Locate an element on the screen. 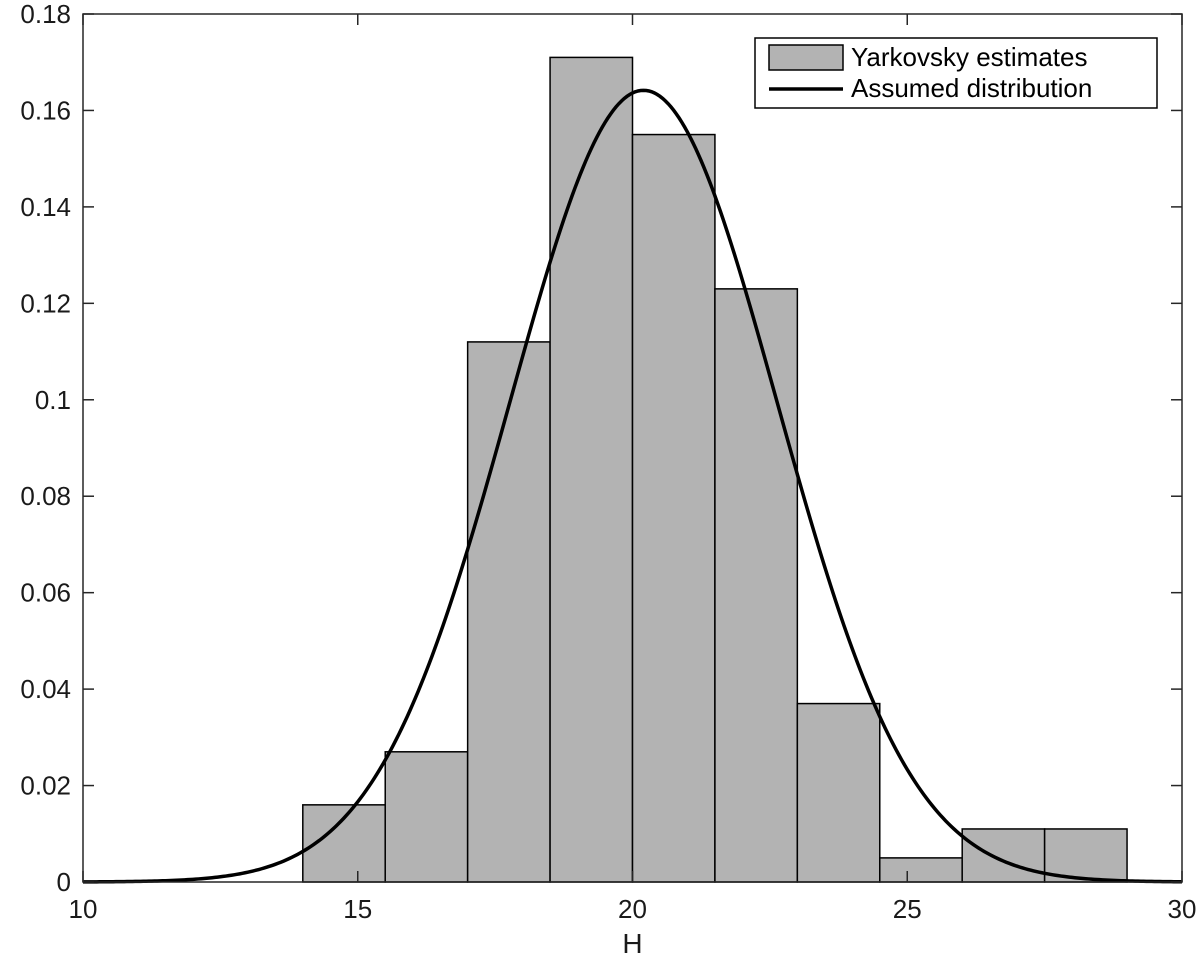  legend: Yarkovsky estimates Assumed distribution is located at coordinates (956, 73).